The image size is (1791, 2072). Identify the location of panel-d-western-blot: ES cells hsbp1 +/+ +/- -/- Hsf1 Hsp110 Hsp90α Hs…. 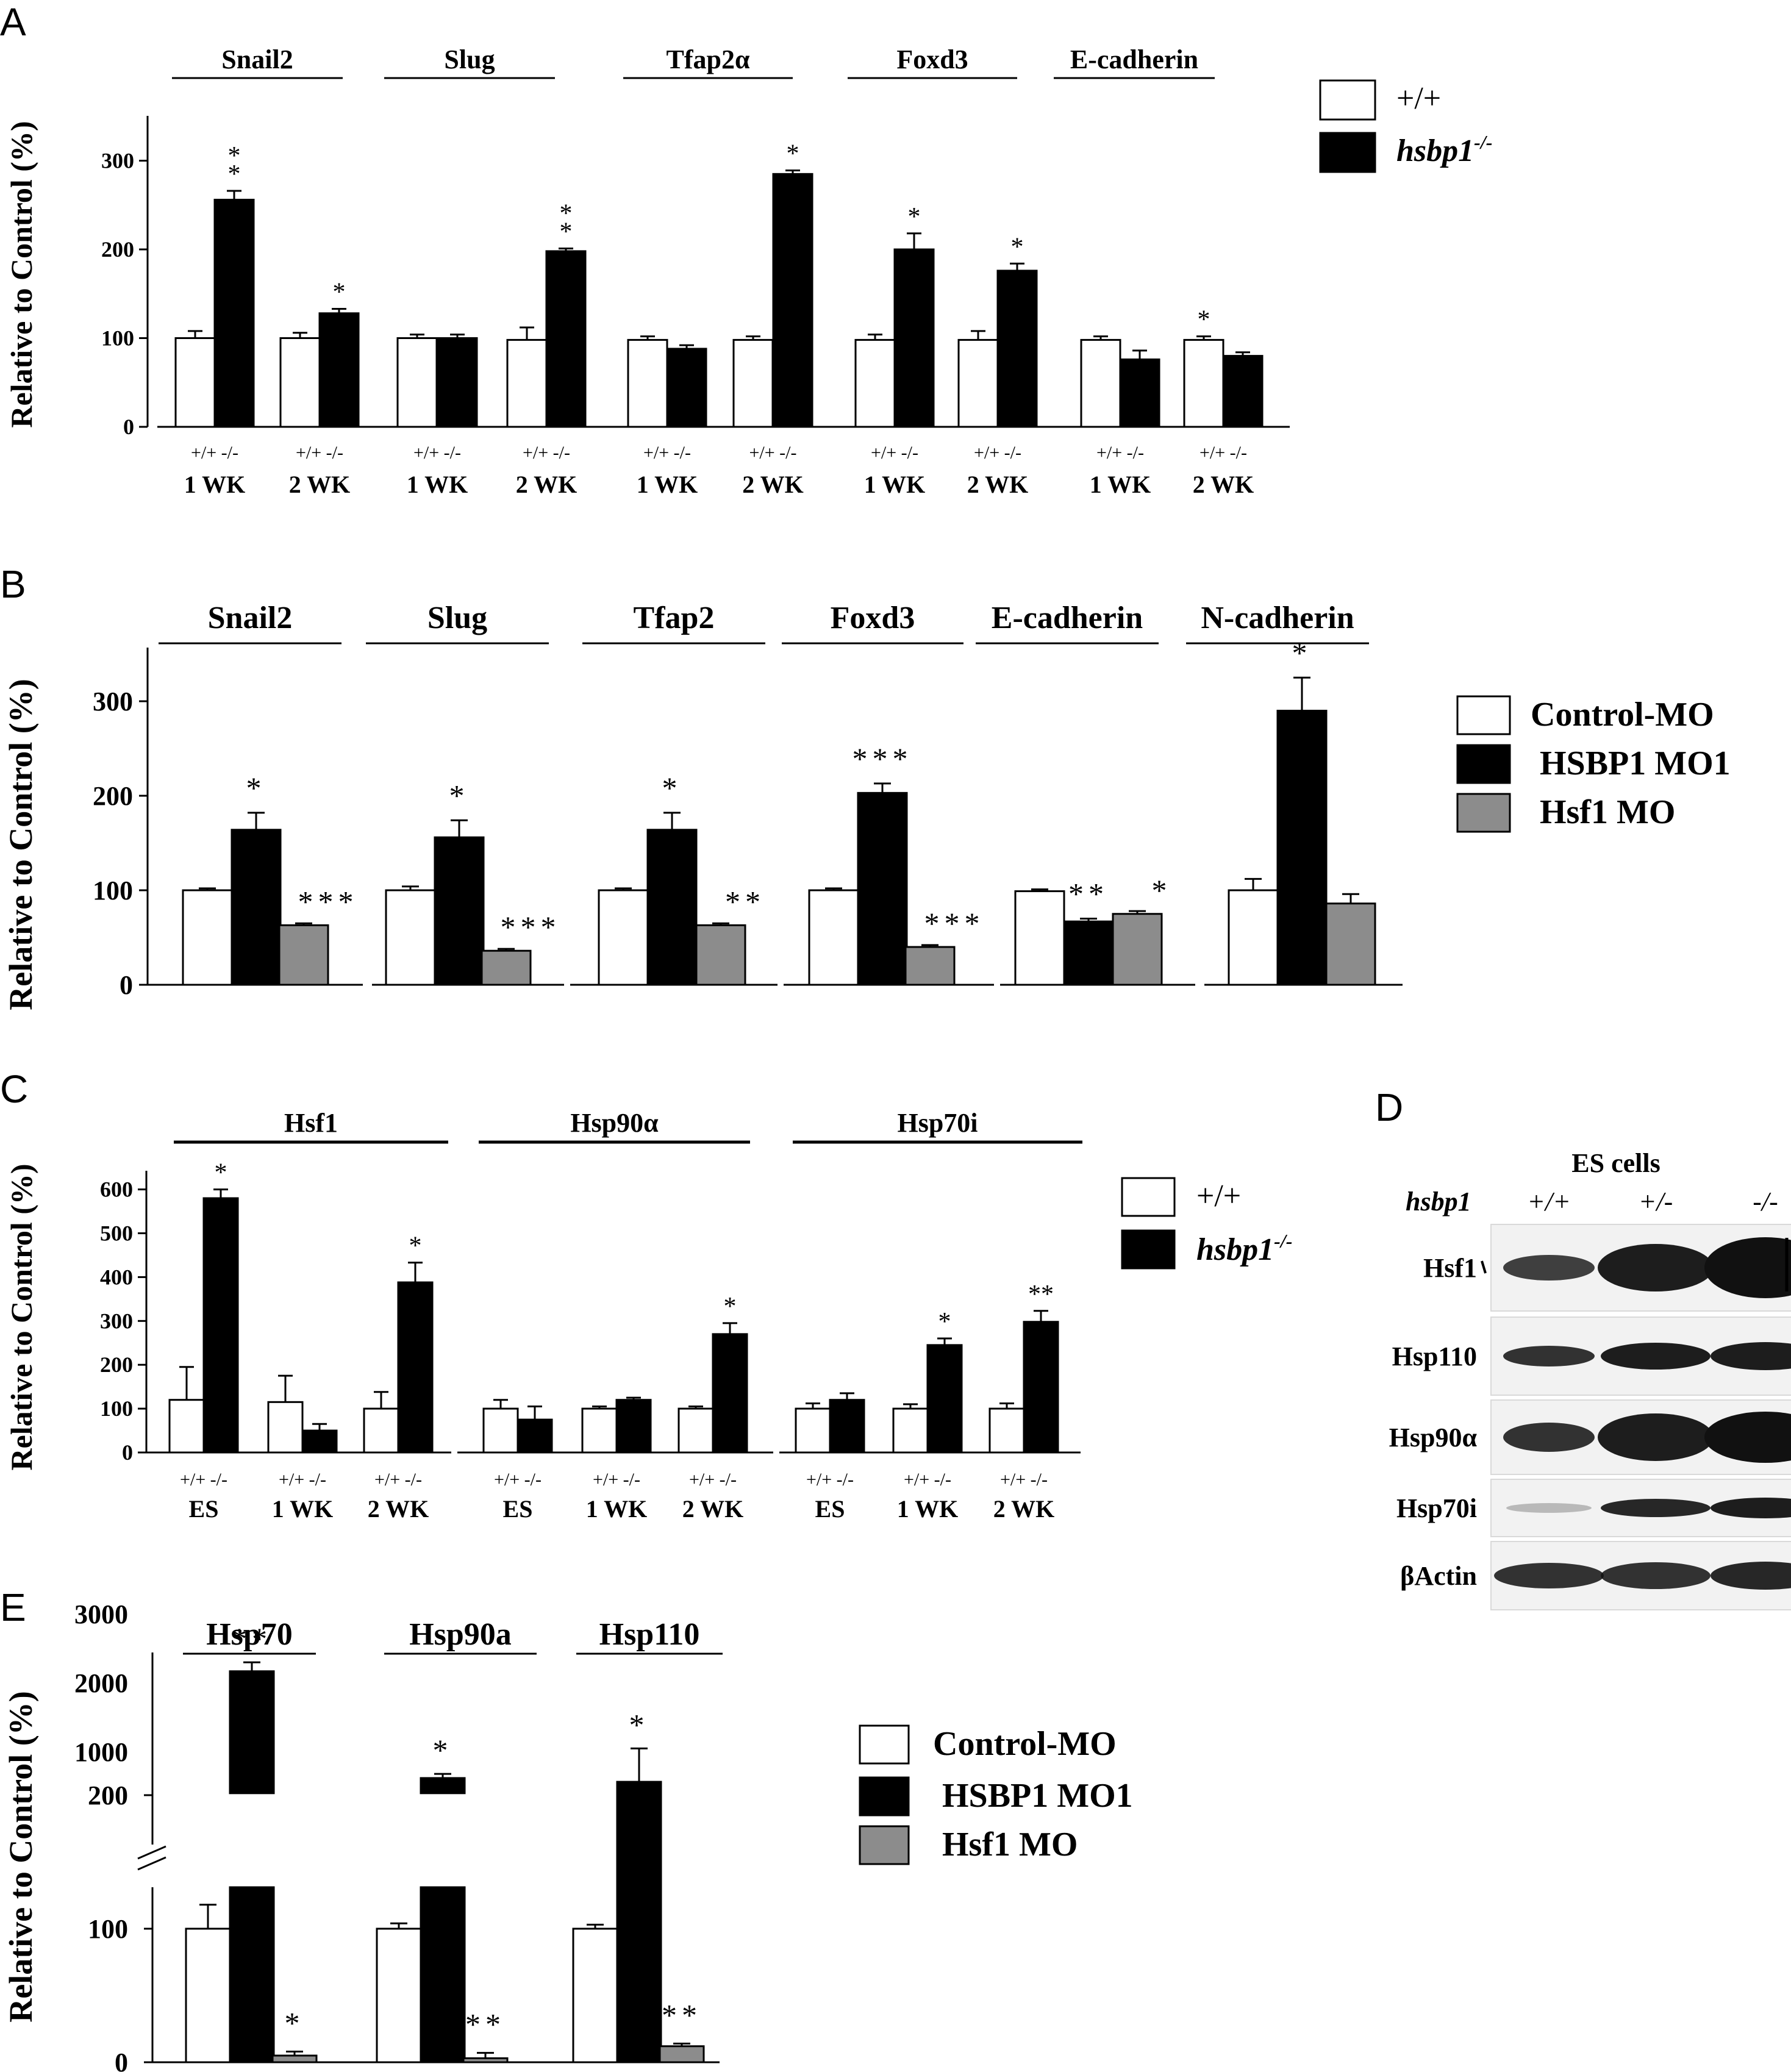
(1590, 1379).